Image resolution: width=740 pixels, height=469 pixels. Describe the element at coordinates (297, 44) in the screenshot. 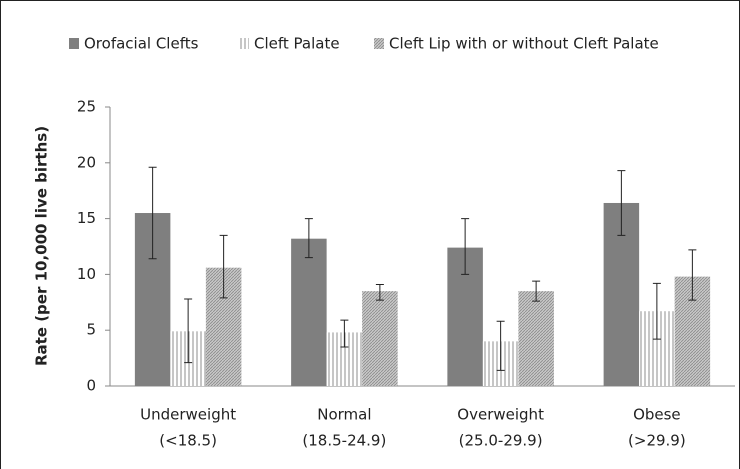

I see `legend-label: Cleft Palate` at that location.